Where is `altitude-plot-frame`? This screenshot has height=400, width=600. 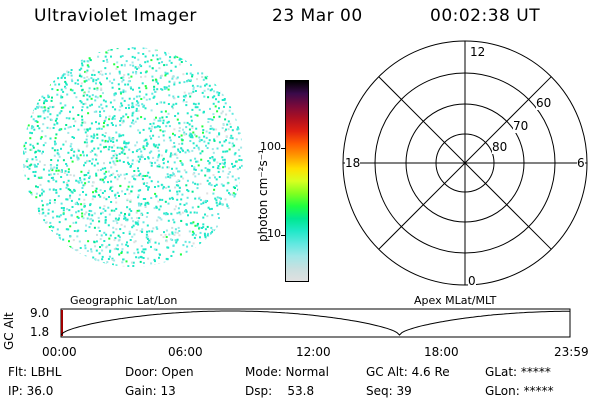
altitude-plot-frame is located at coordinates (315, 323).